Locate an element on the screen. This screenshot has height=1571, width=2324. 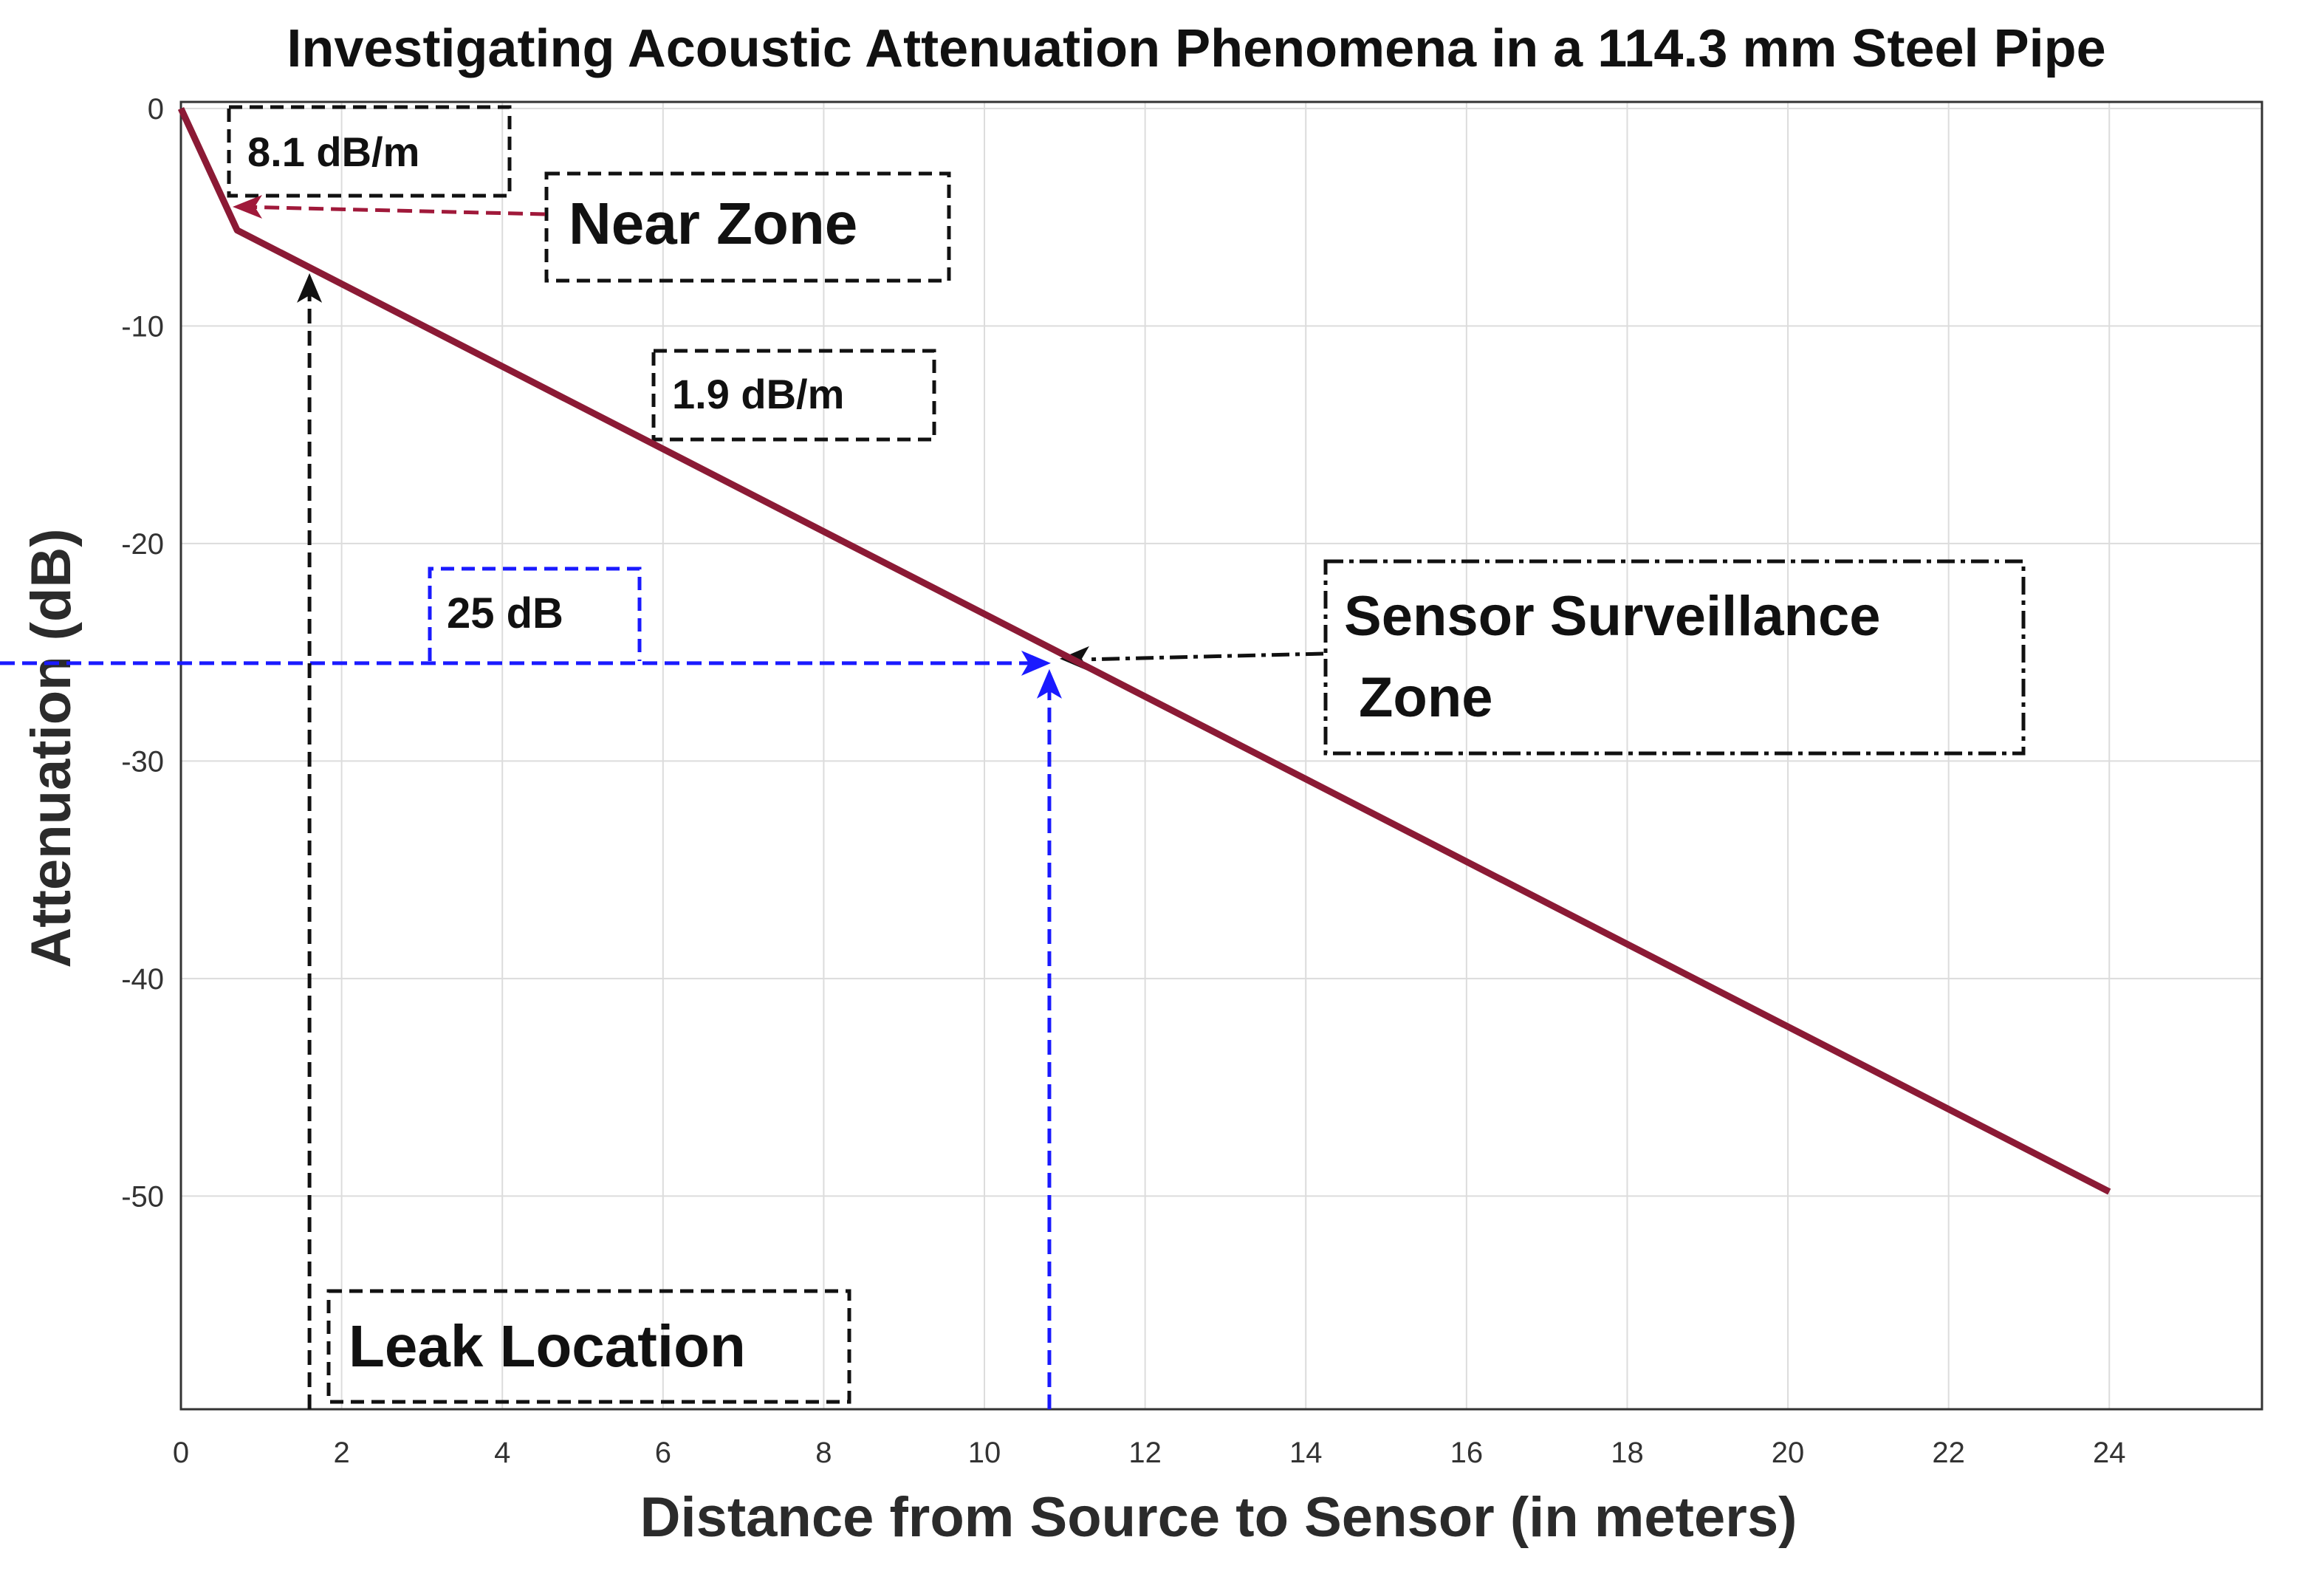
x-tick-label: 2 is located at coordinates (341, 1453).